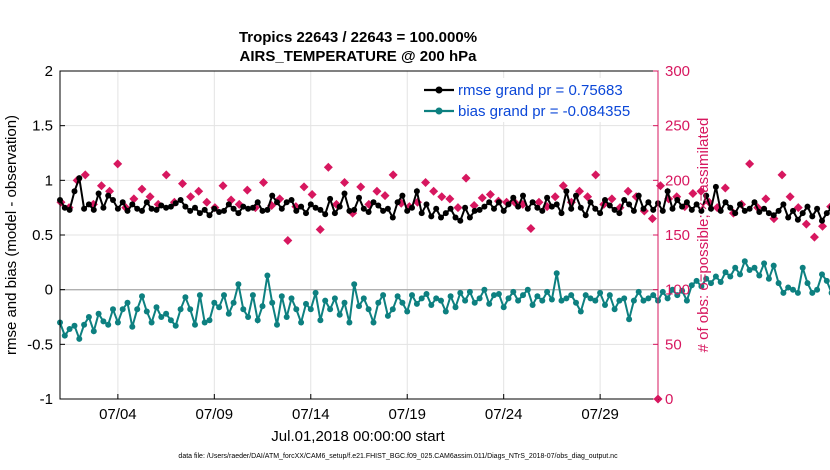 Image resolution: width=830 pixels, height=470 pixels. What do you see at coordinates (677, 180) in the screenshot?
I see `y-right-tick-label: 200` at bounding box center [677, 180].